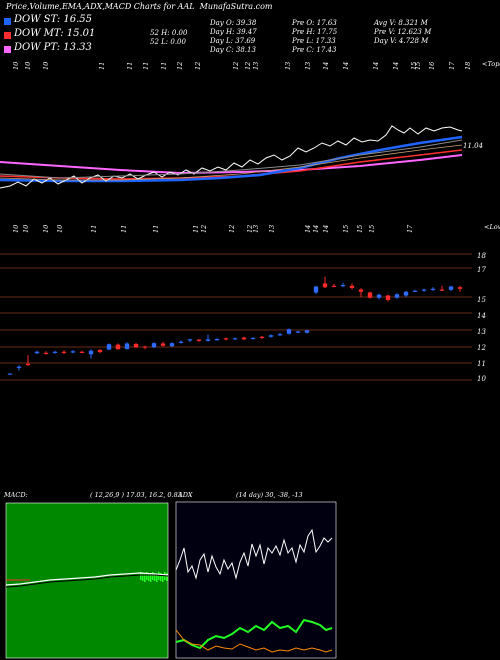 The height and width of the screenshot is (660, 500). What do you see at coordinates (15, 495) in the screenshot?
I see `macd-label: MACD:` at bounding box center [15, 495].